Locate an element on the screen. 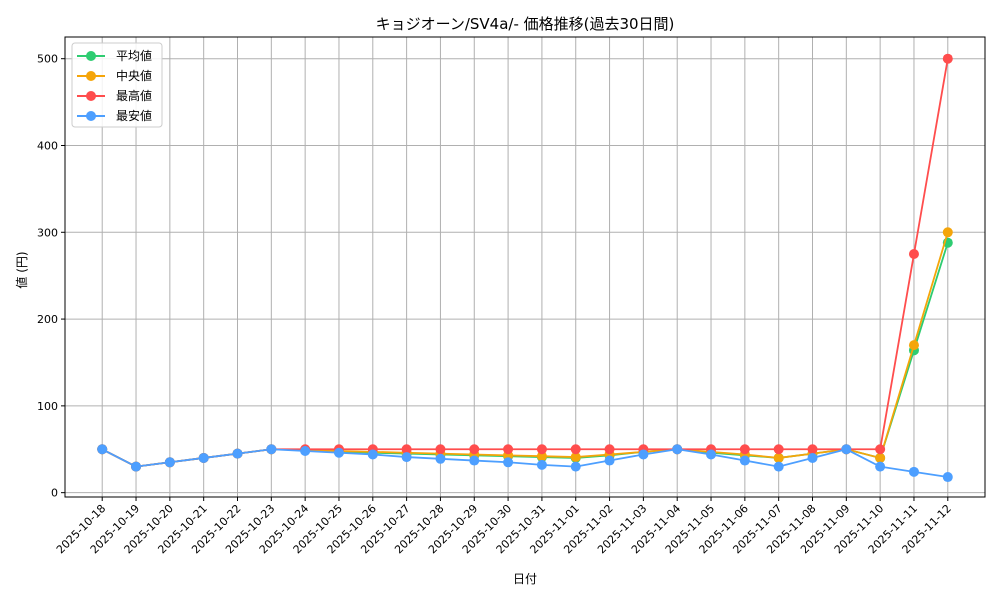  y-axis-label: 値 (円) is located at coordinates (21, 269).